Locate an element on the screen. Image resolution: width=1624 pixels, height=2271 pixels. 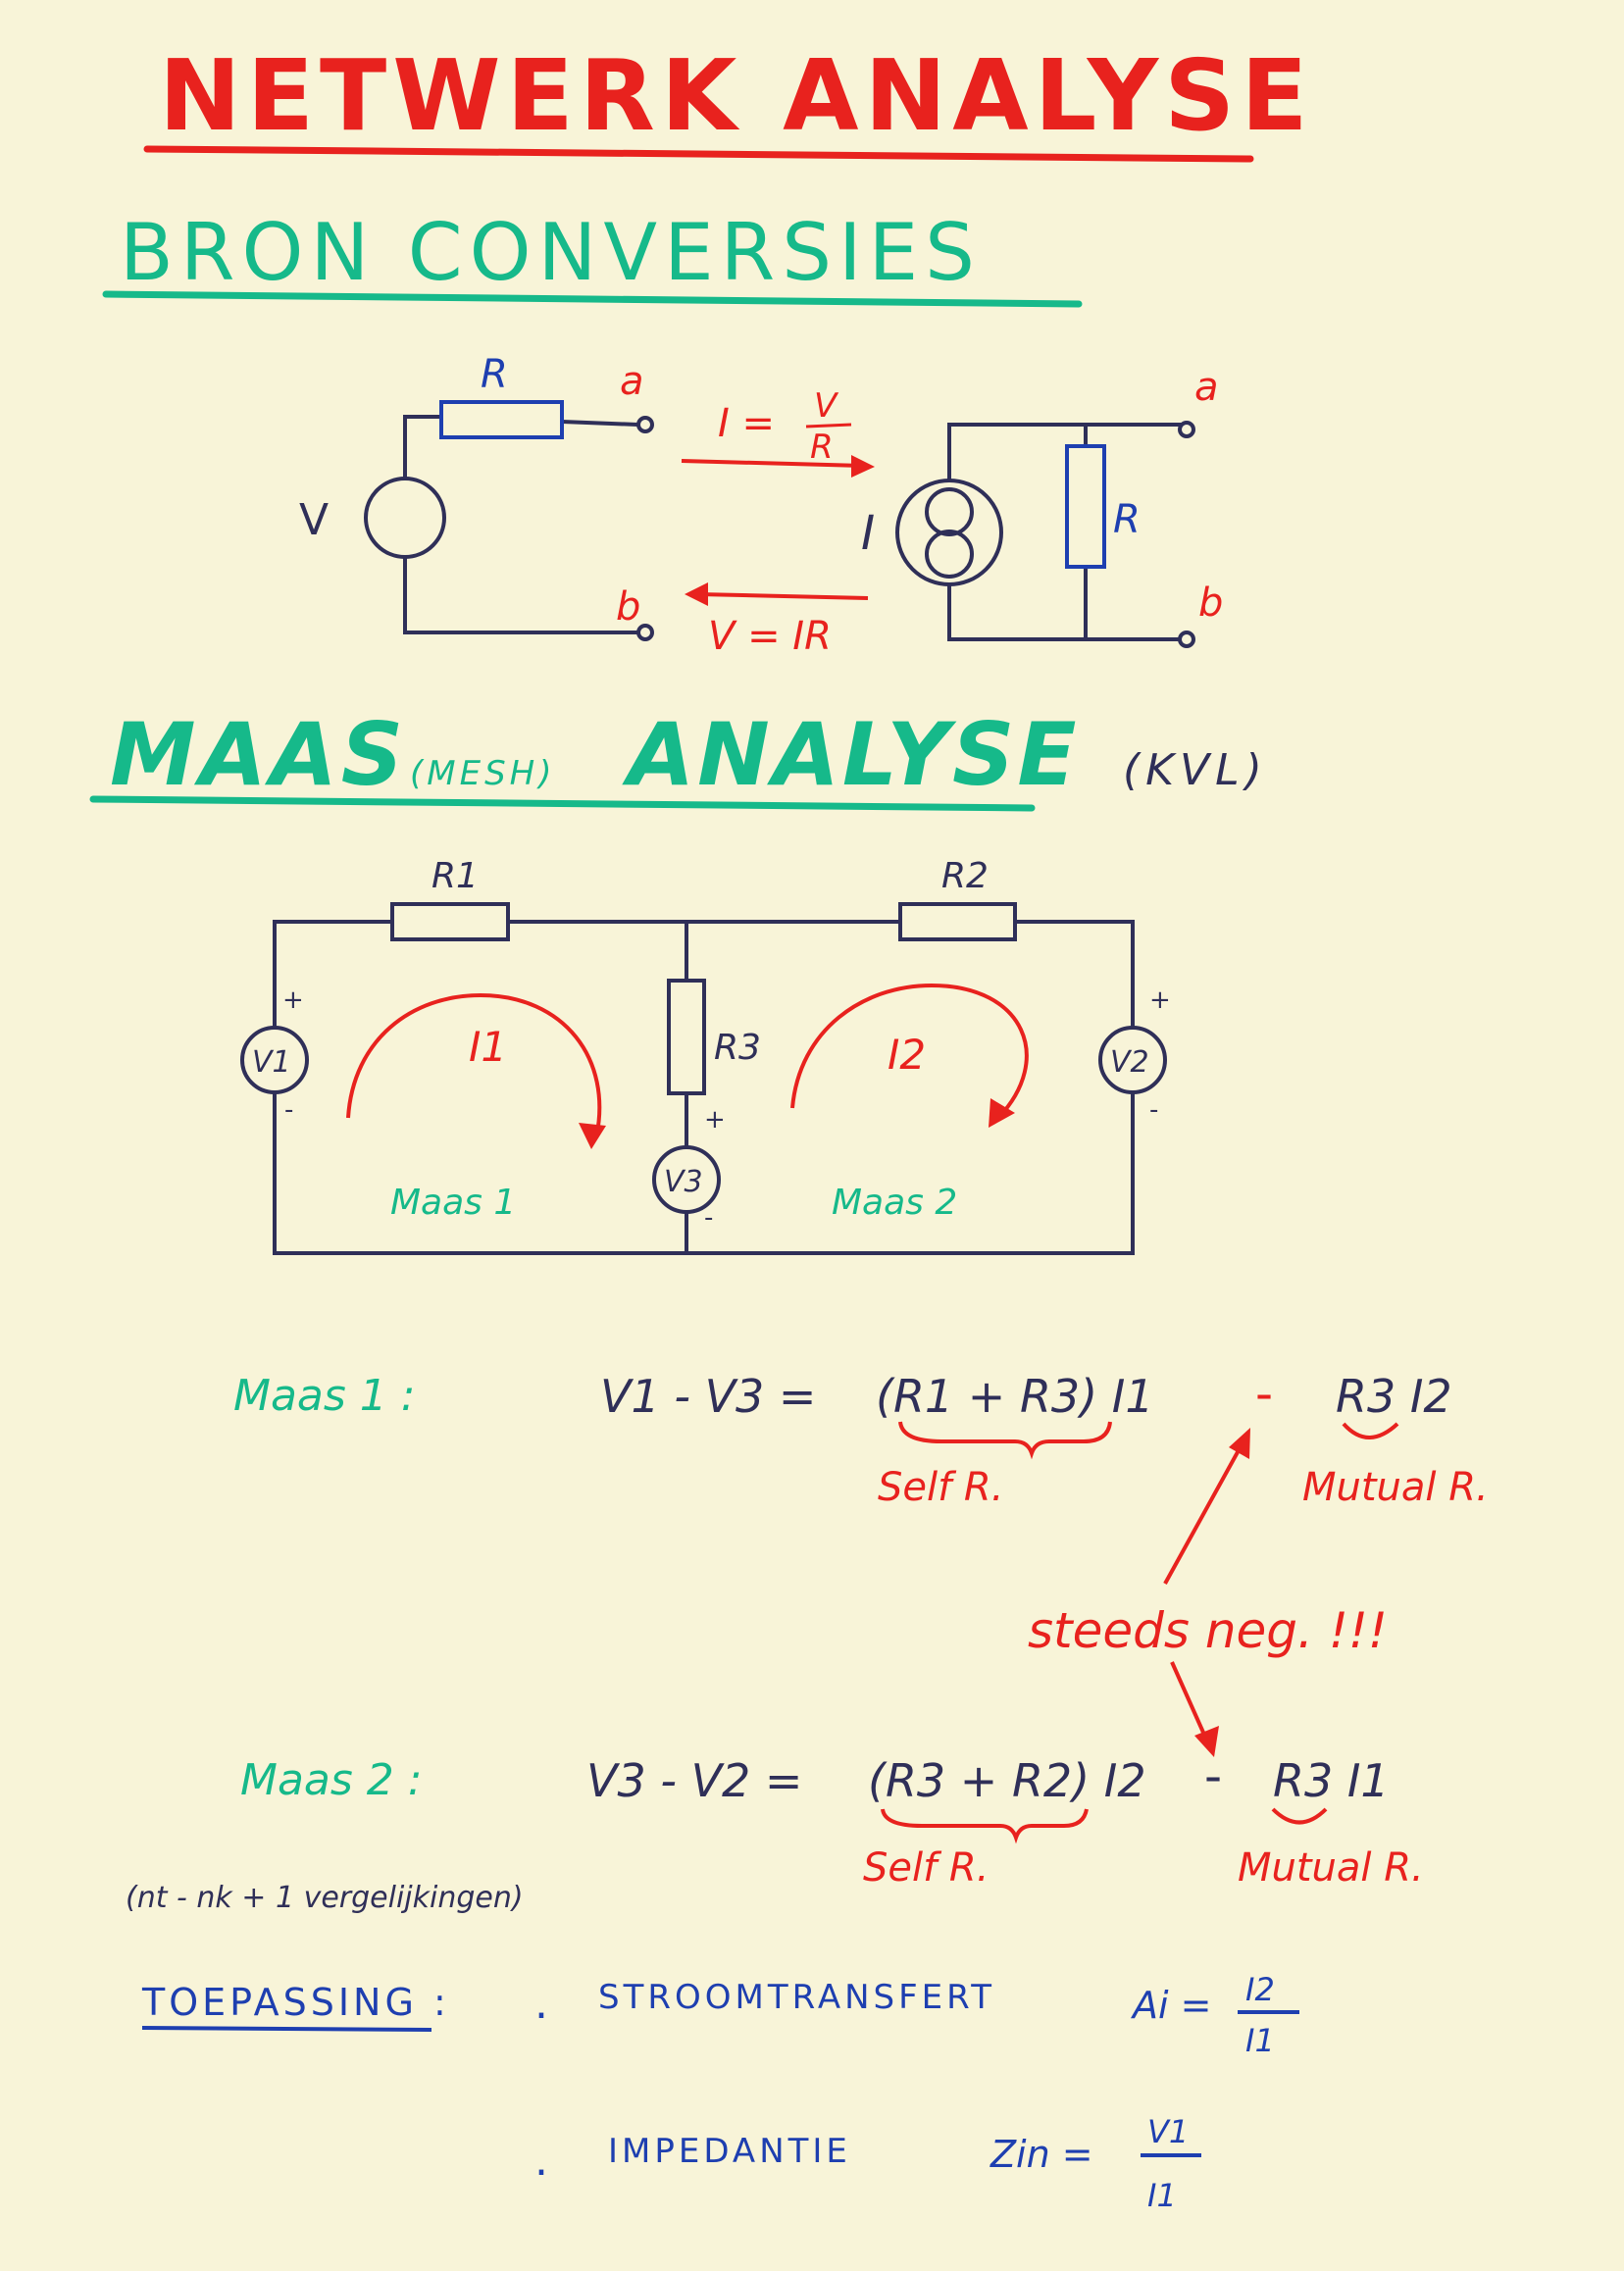
voltage-source-label: V is located at coordinates (314, 520).